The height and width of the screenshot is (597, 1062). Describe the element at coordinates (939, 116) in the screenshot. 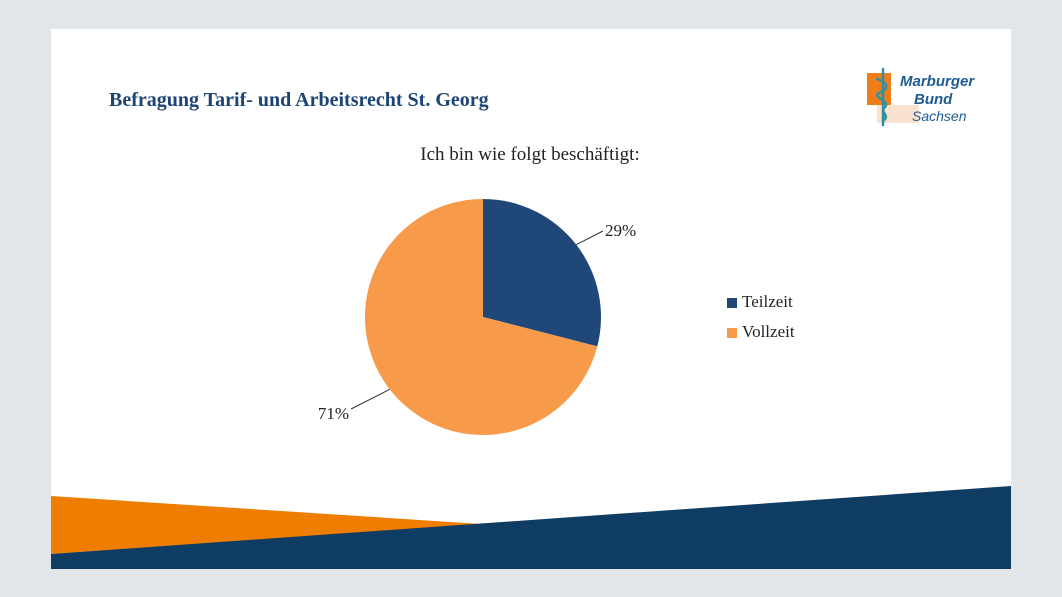

I see `logo-line-3: Sachsen` at that location.